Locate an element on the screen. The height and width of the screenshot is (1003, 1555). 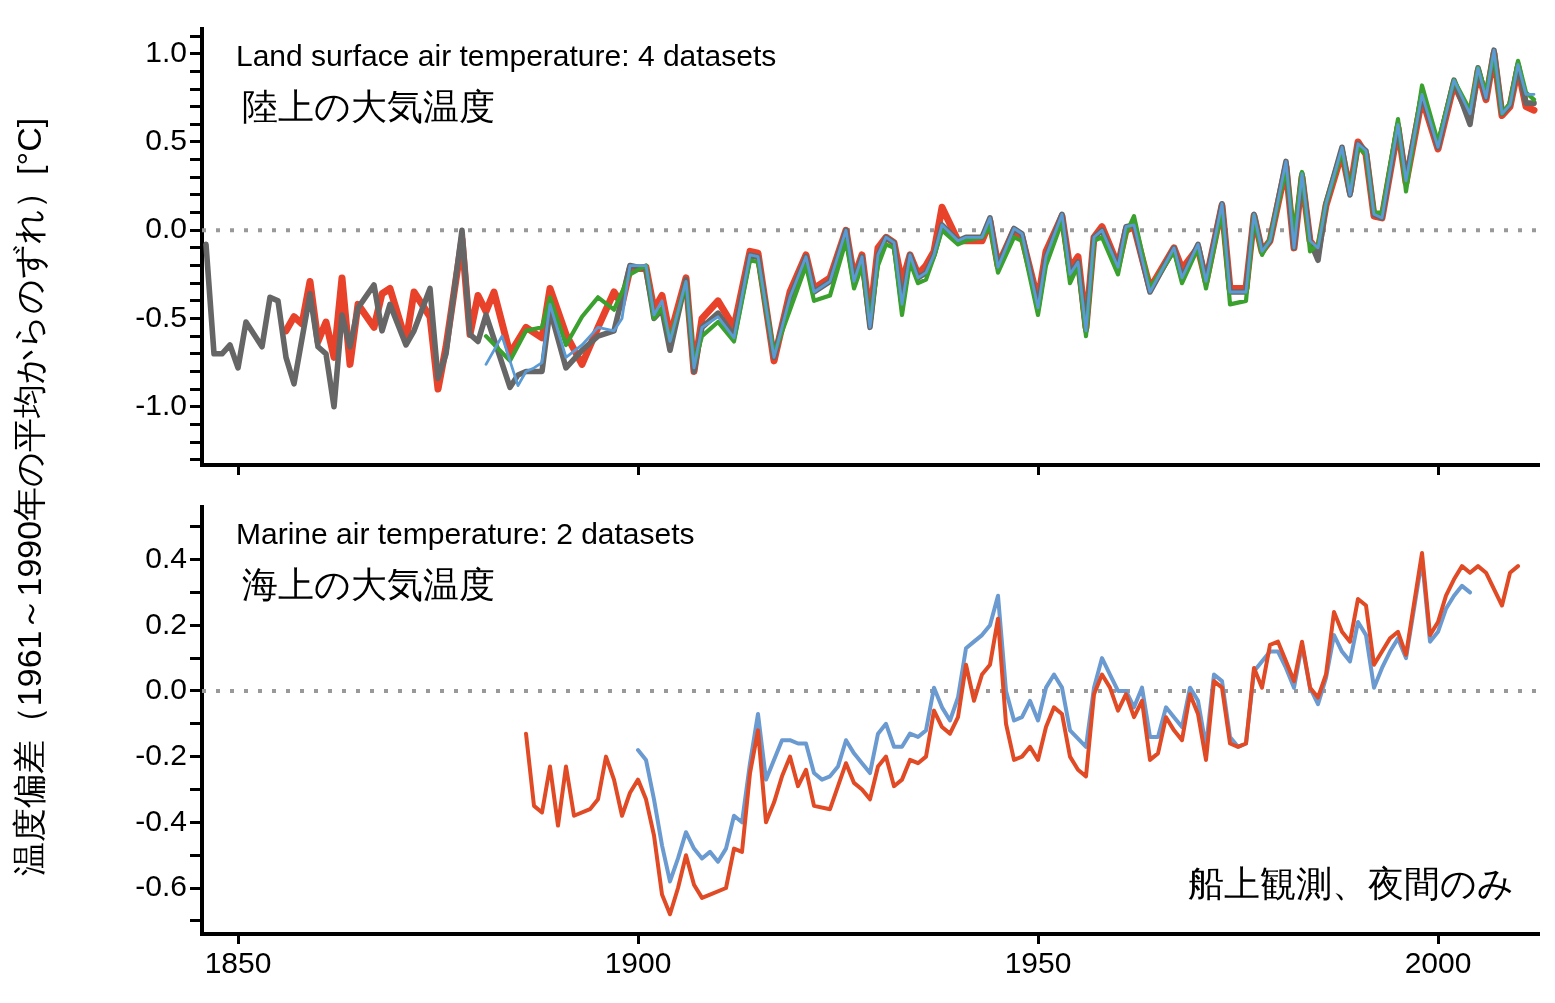
annotation: 船上観測、夜間のみ is located at coordinates (1351, 883).